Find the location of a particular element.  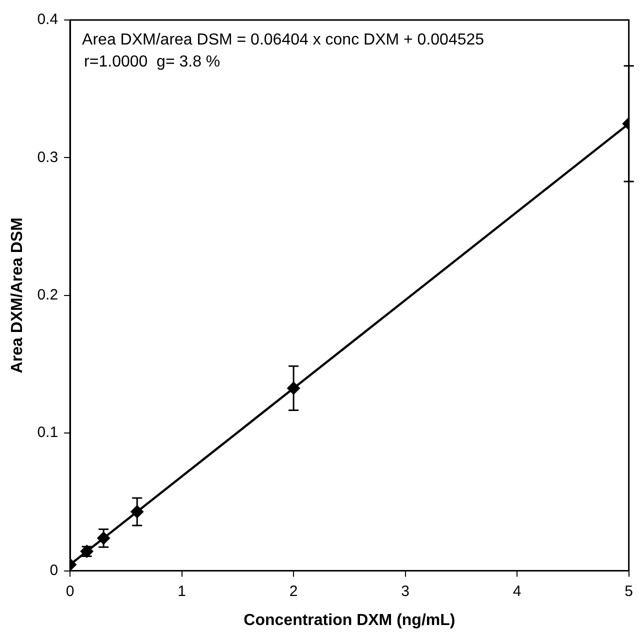

x-tick-label: 5 is located at coordinates (628, 591).